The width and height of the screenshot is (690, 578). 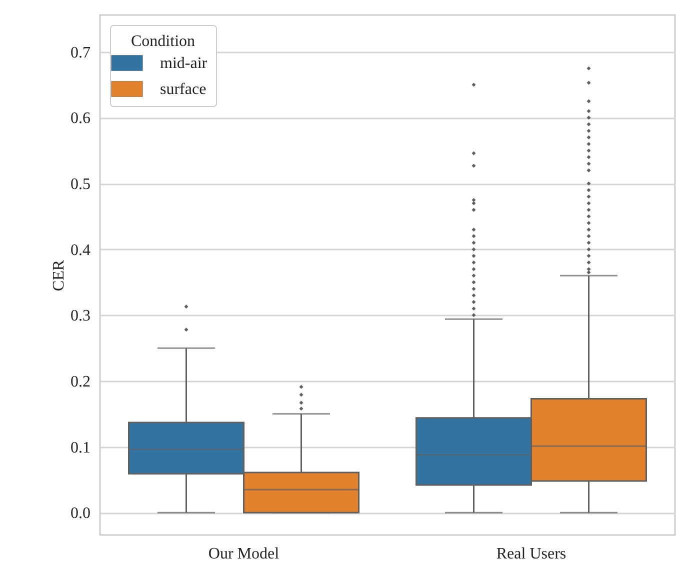 I want to click on x-tick-label: Our Model, so click(x=244, y=554).